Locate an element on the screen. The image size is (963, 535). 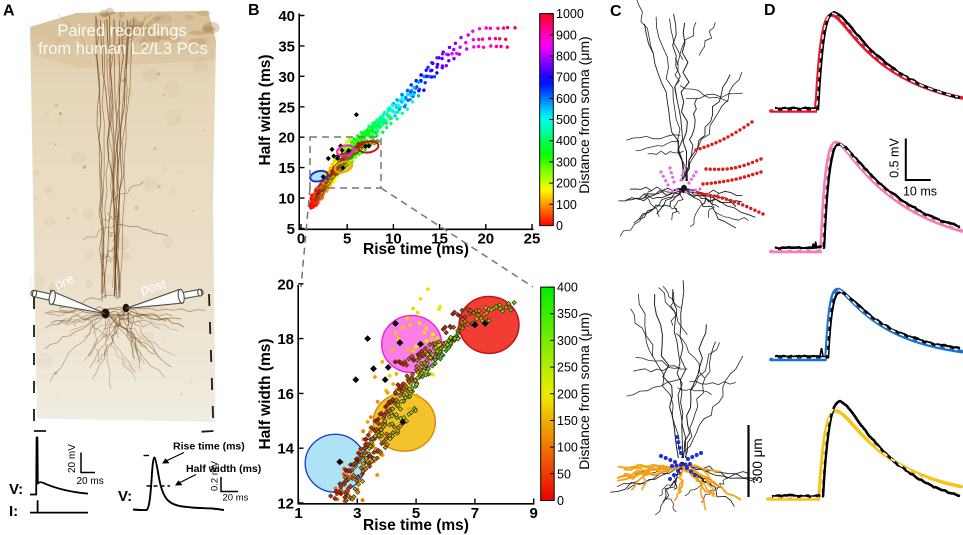
svg-text: C is located at coordinates (616, 11).